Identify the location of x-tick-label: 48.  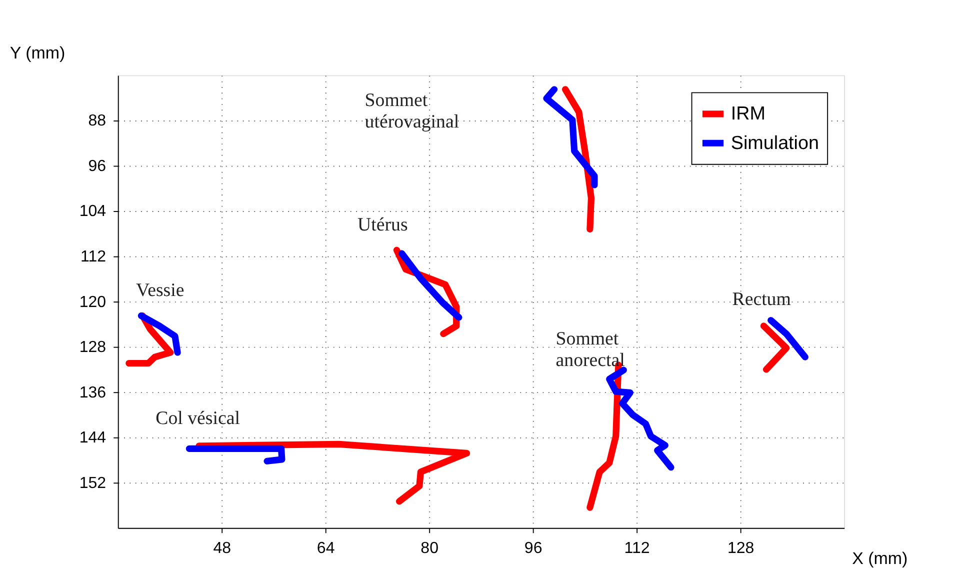
(222, 547).